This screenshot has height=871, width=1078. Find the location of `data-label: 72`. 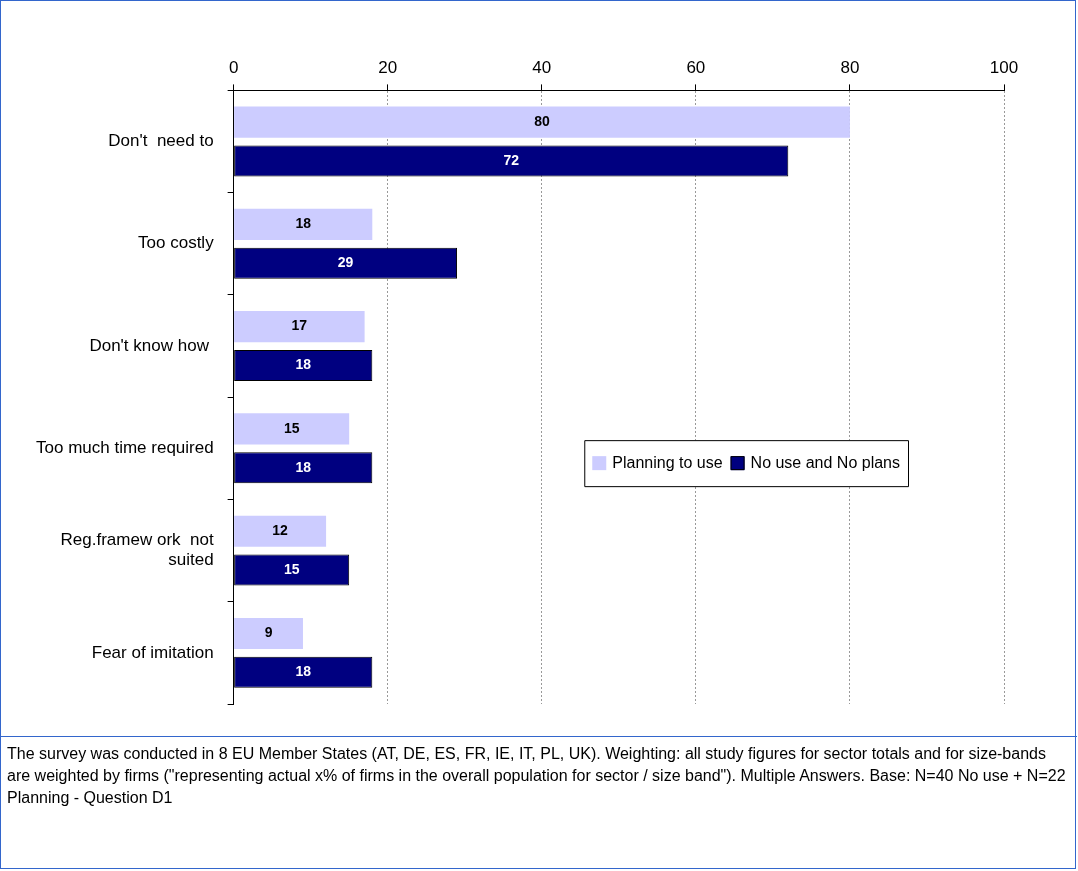

data-label: 72 is located at coordinates (511, 159).